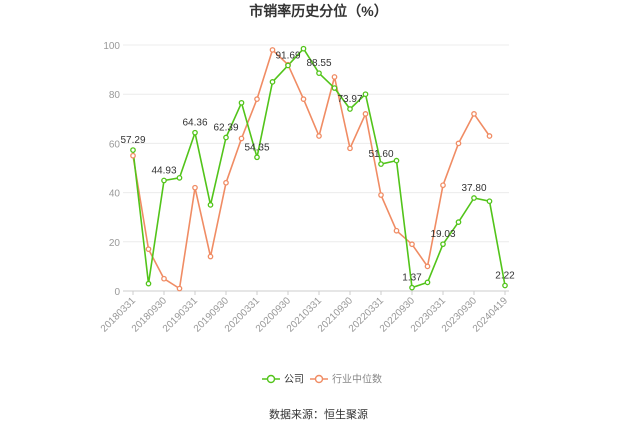 This screenshot has width=637, height=431. I want to click on data-label: 37.80, so click(473, 188).